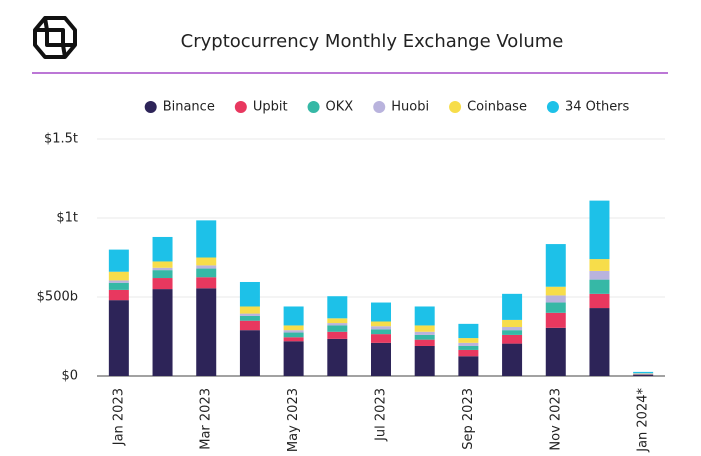 The image size is (701, 456). What do you see at coordinates (597, 107) in the screenshot?
I see `legend-label: 34 Others` at bounding box center [597, 107].